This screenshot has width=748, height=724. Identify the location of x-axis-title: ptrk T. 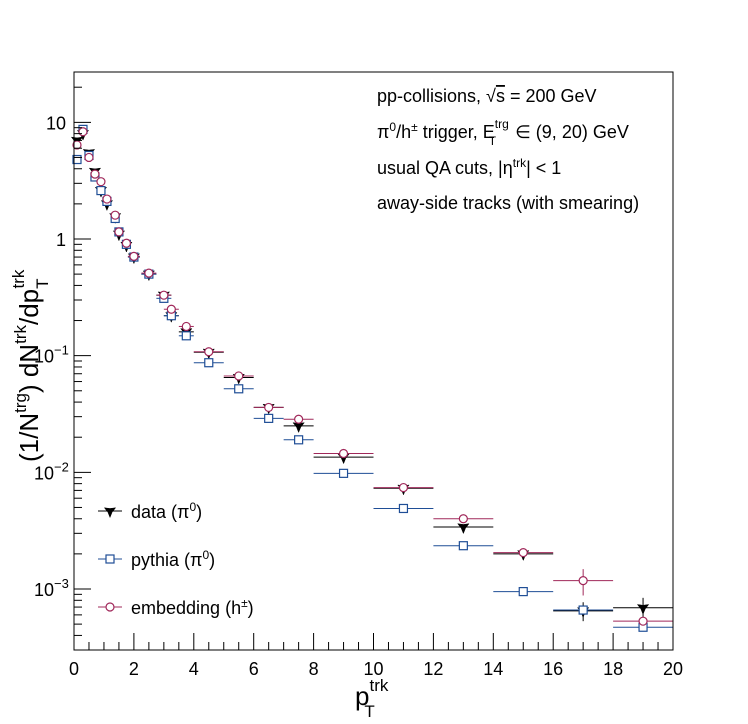
(372, 698).